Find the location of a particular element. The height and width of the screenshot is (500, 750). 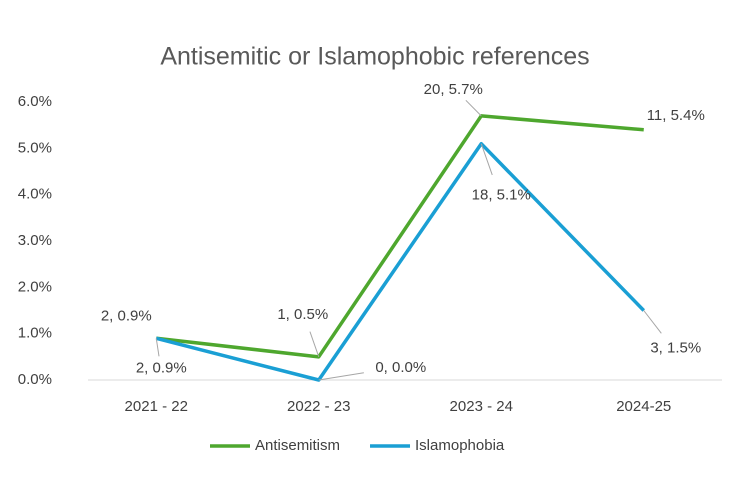

y-tick-label: 6.0% is located at coordinates (35, 101).